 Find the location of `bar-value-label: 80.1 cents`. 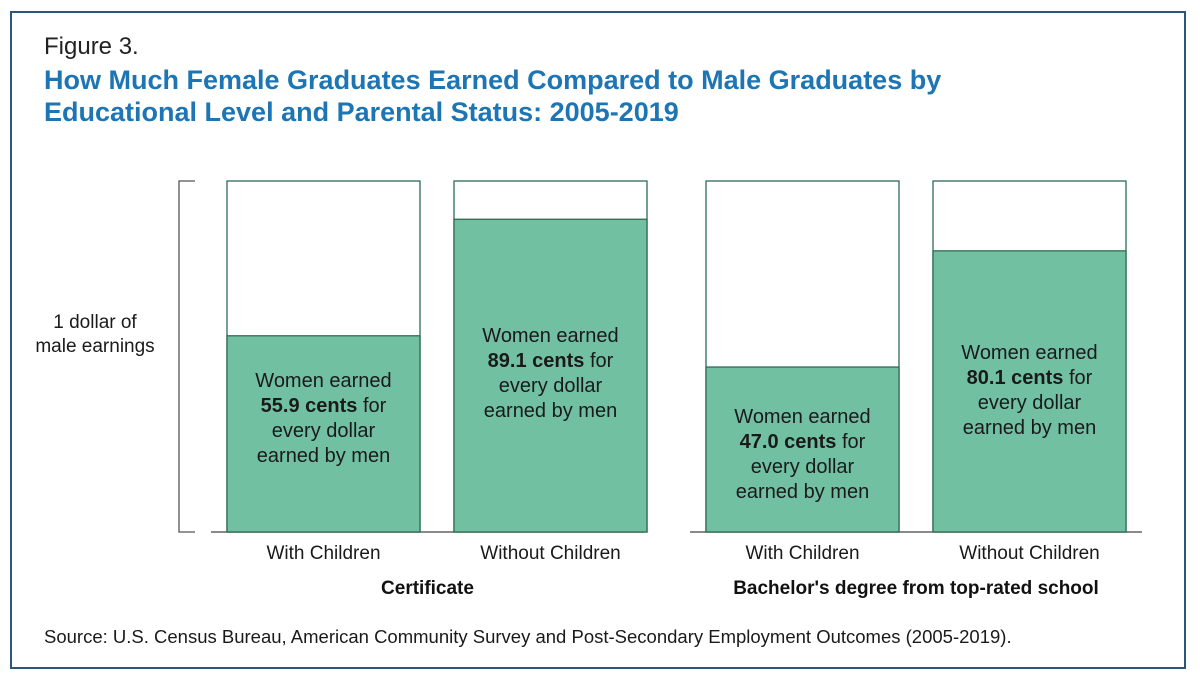

bar-value-label: 80.1 cents is located at coordinates (1015, 378).